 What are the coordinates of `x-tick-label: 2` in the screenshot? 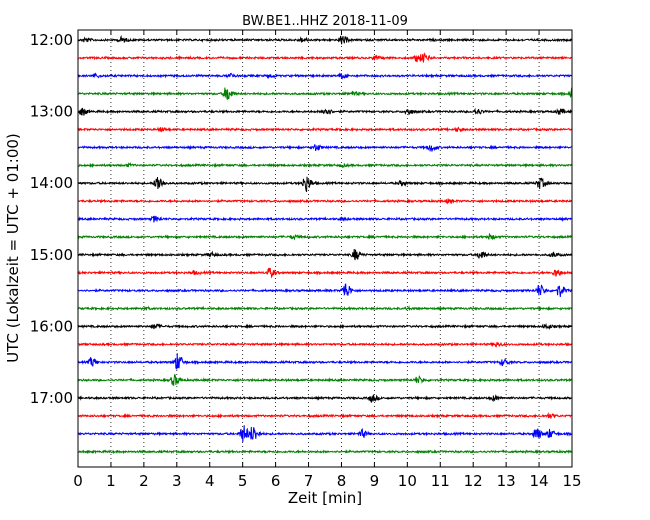 It's located at (144, 481).